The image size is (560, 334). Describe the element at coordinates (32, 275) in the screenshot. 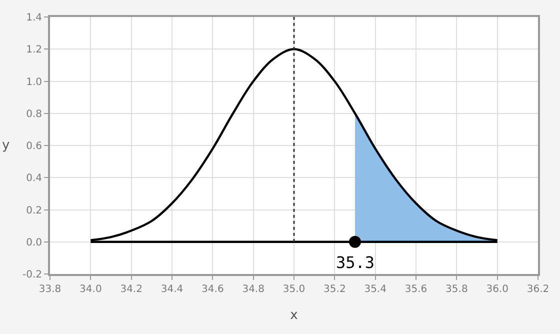

I see `y-tick-label: -0.2` at that location.